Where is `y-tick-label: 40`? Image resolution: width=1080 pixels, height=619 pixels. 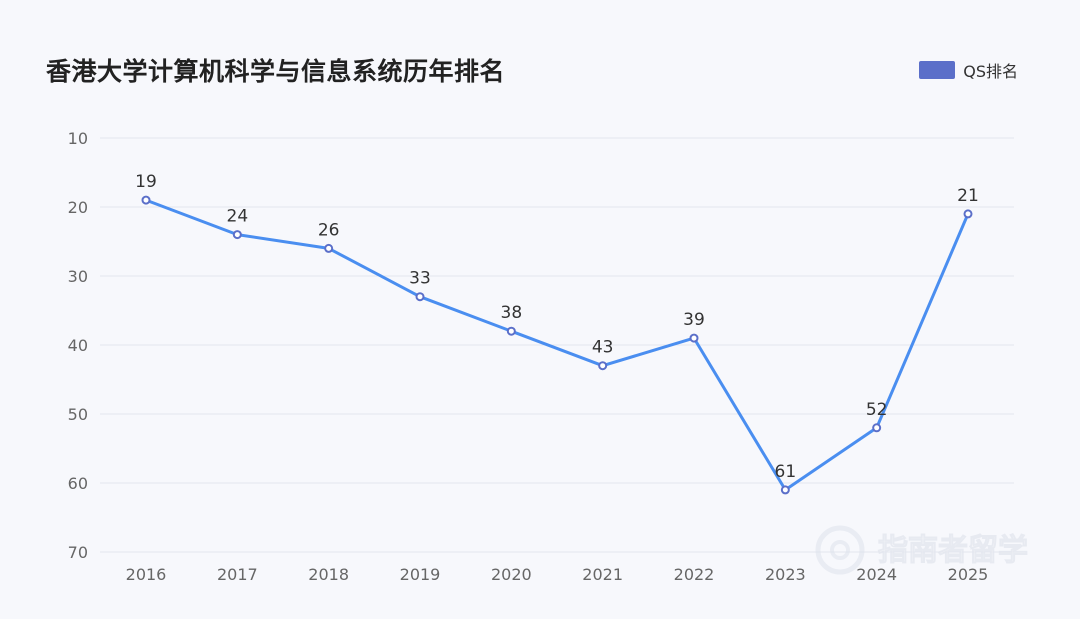
y-tick-label: 40 is located at coordinates (78, 345).